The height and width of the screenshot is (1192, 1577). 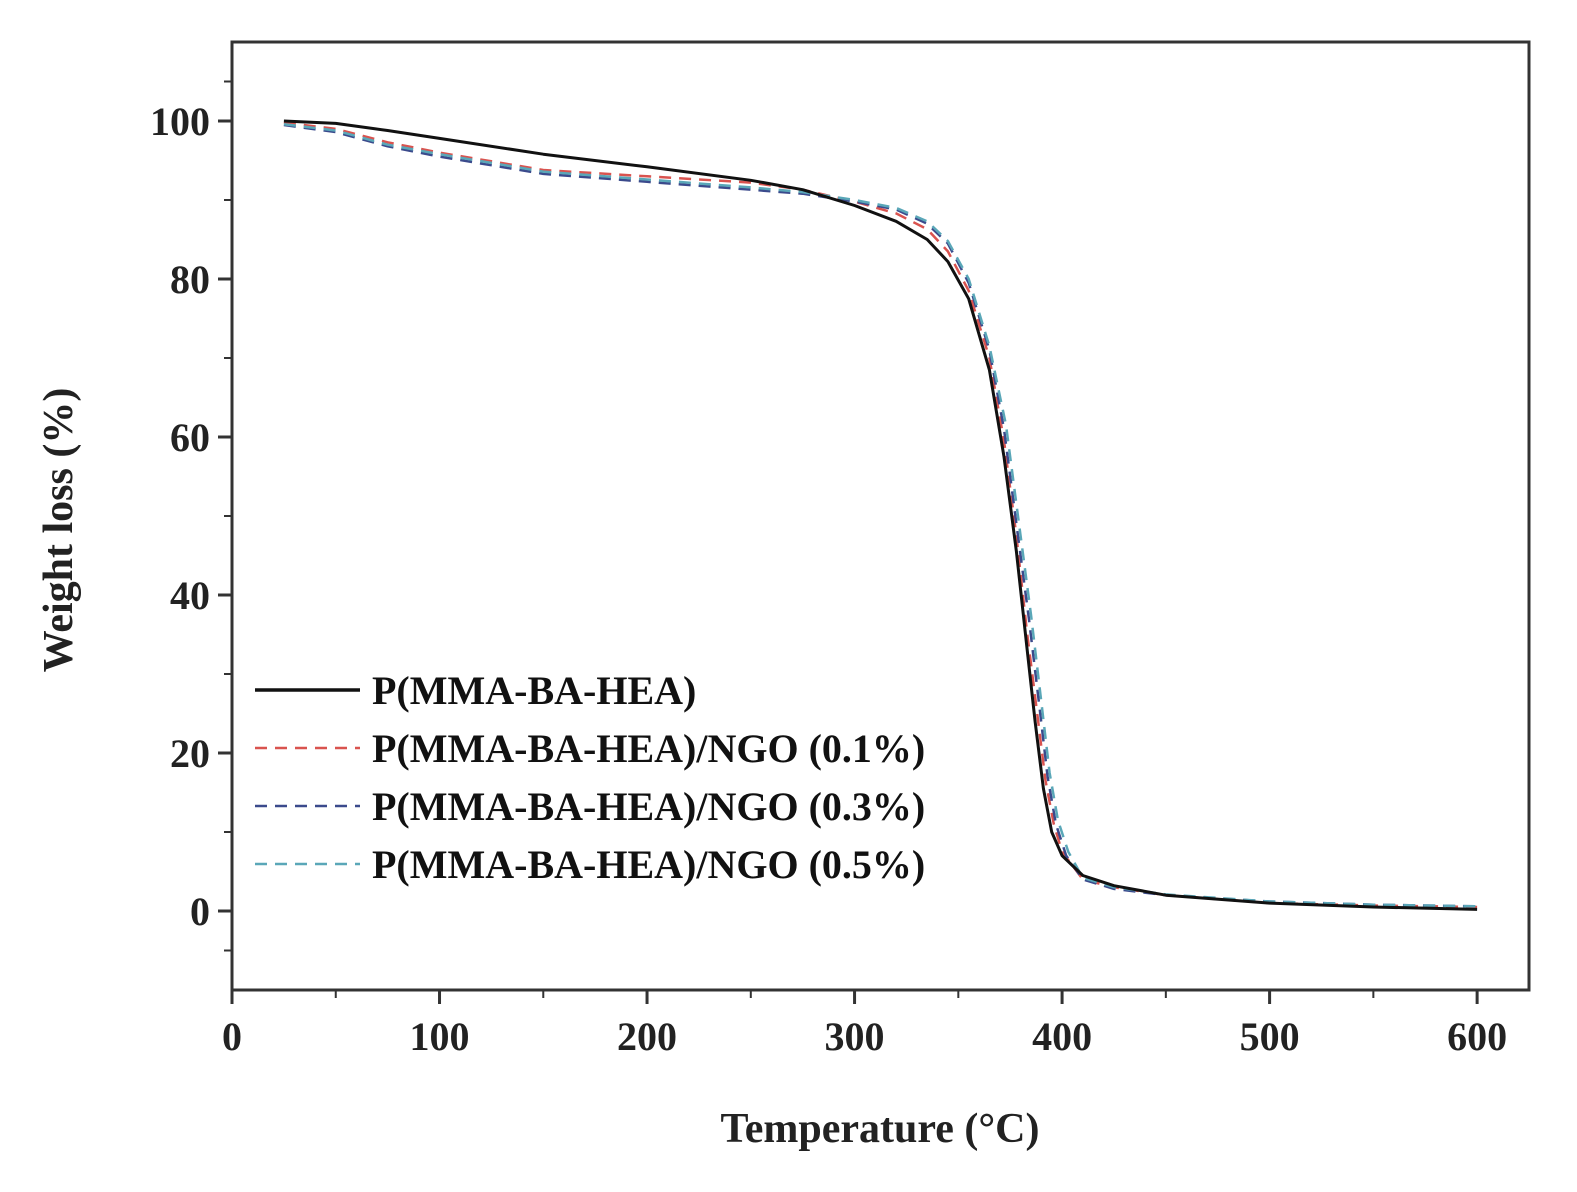 What do you see at coordinates (1270, 1036) in the screenshot?
I see `x-tick-label: 500` at bounding box center [1270, 1036].